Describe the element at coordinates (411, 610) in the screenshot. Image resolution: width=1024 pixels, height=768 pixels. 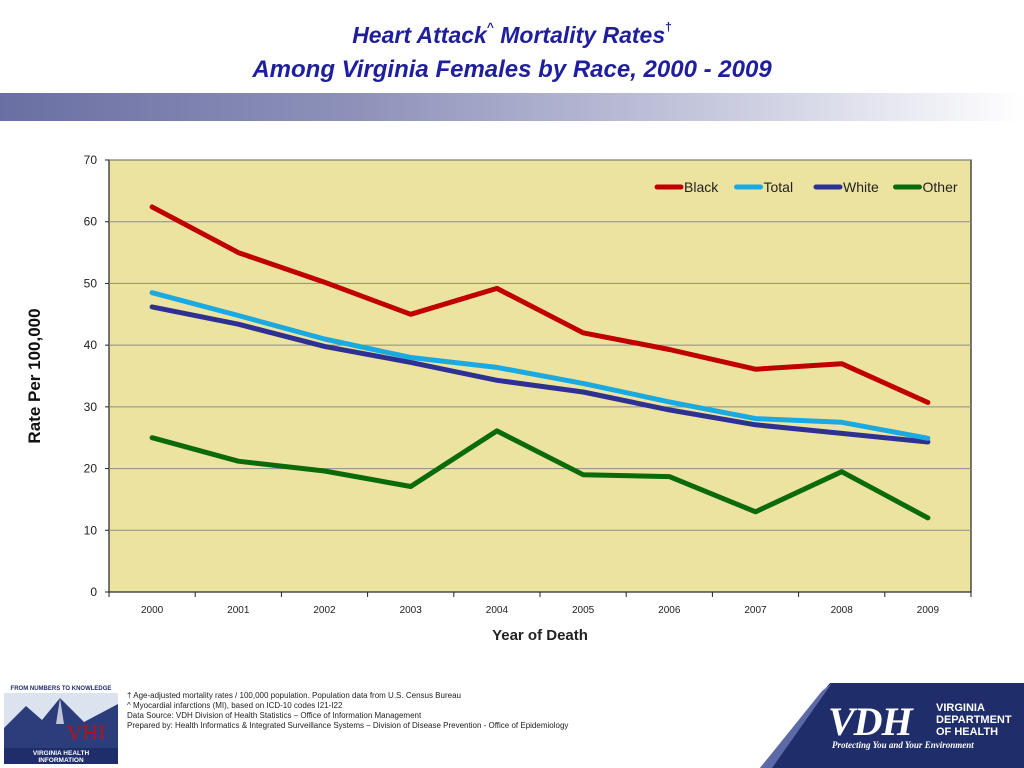
I see `x-tick-label: 2003` at that location.